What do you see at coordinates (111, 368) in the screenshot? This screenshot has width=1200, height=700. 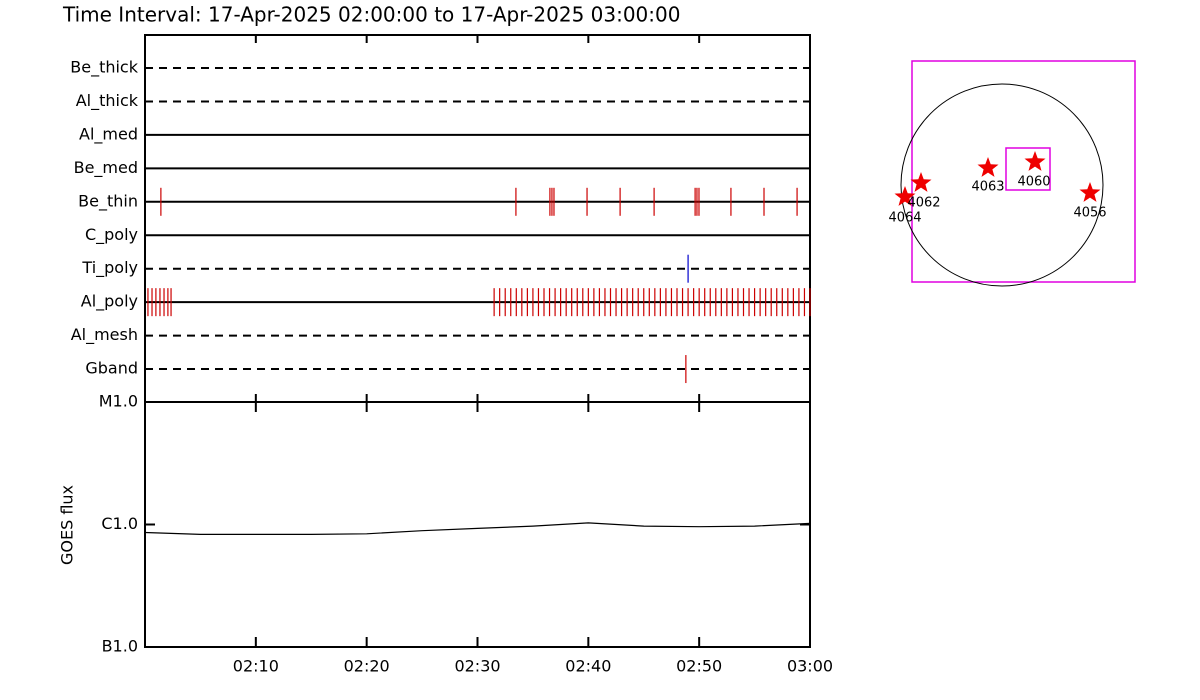 I see `row-label: Gband` at bounding box center [111, 368].